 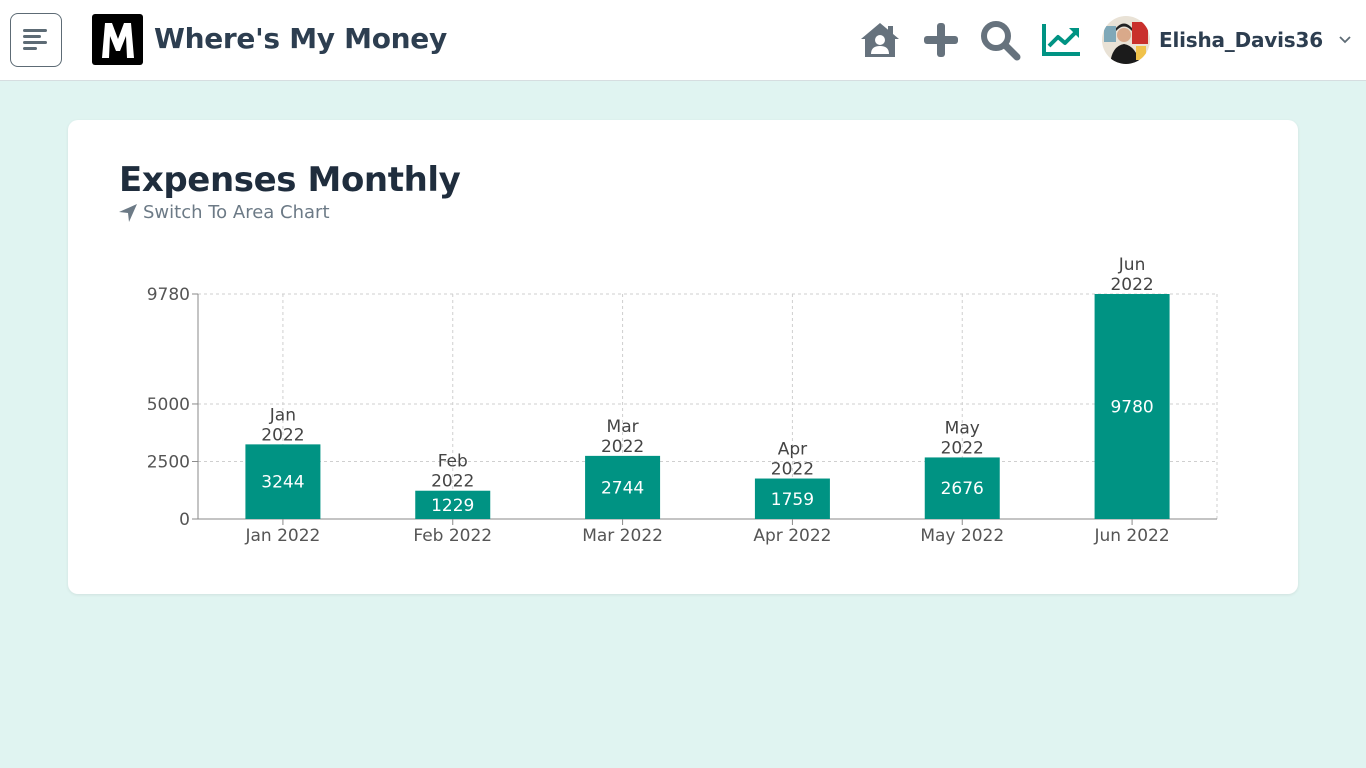 What do you see at coordinates (300, 38) in the screenshot?
I see `app-title: Where's My Money` at bounding box center [300, 38].